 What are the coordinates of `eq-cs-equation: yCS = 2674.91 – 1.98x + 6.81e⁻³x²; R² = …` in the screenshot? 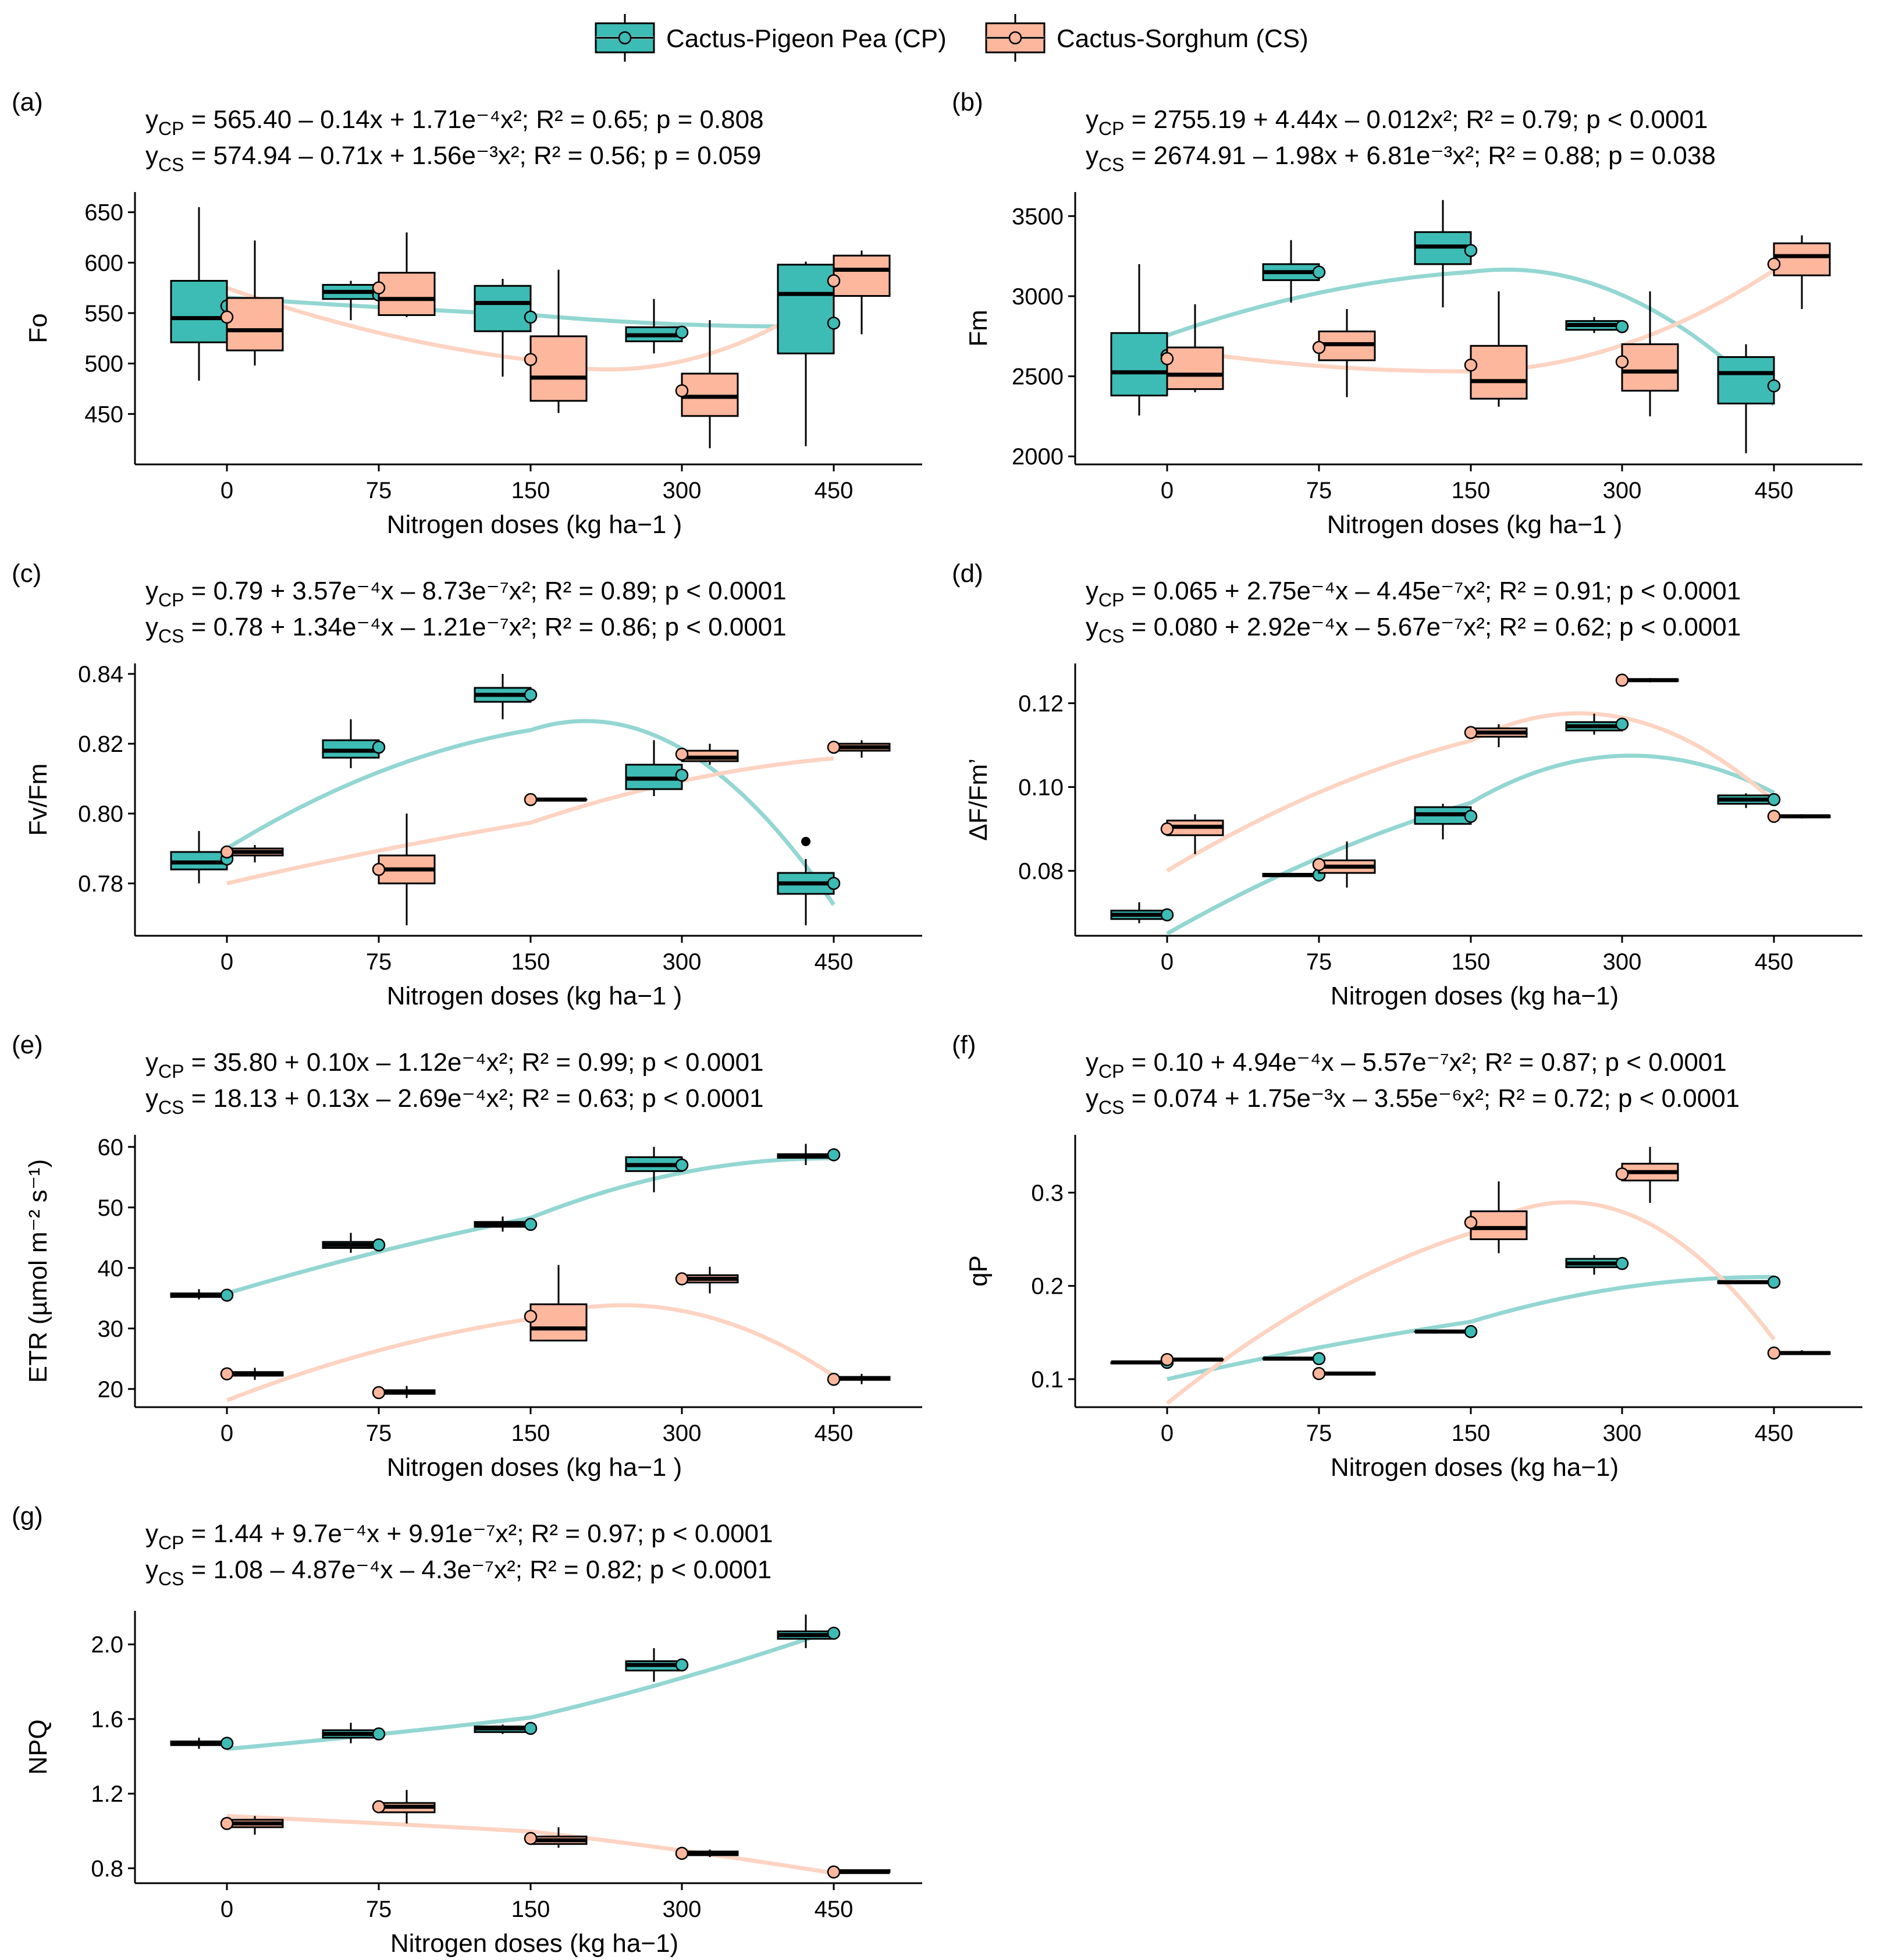 It's located at (1401, 158).